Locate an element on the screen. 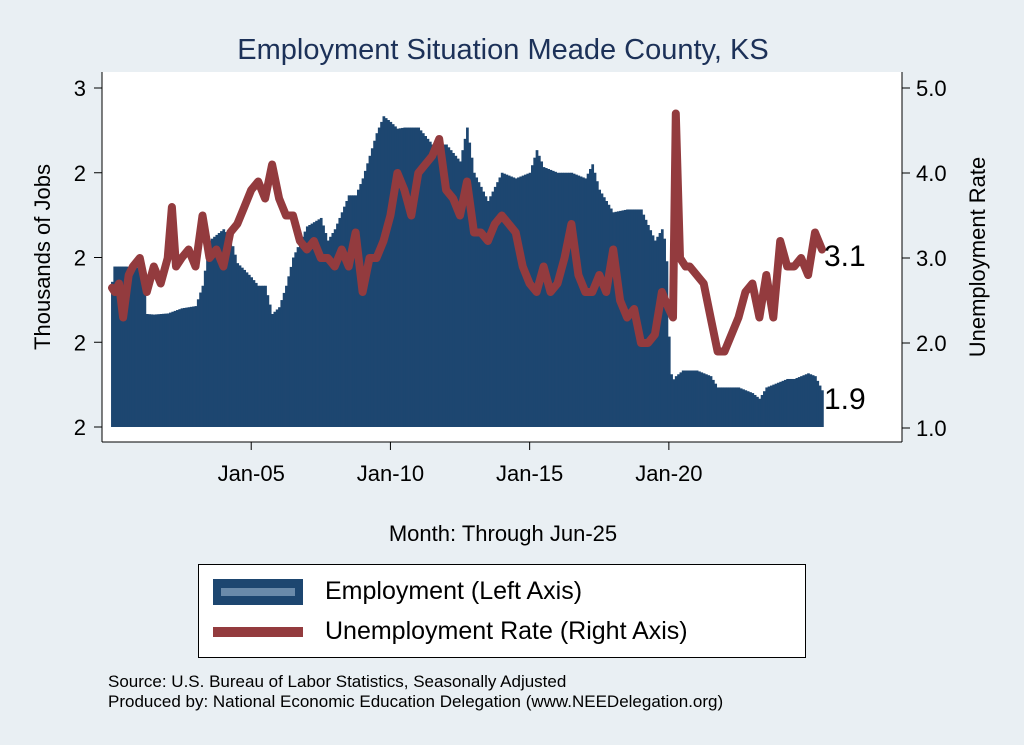 The width and height of the screenshot is (1024, 745). end-label-unemployment: 3.1 is located at coordinates (845, 256).